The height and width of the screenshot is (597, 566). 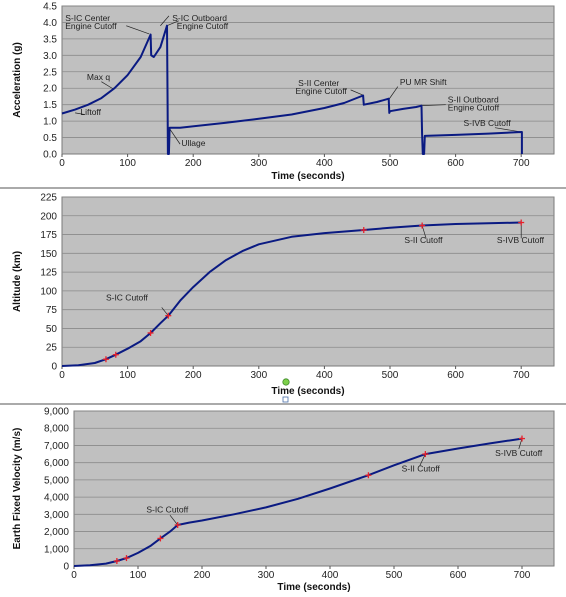 What do you see at coordinates (56, 549) in the screenshot?
I see `y-tick-label: 1,000` at bounding box center [56, 549].